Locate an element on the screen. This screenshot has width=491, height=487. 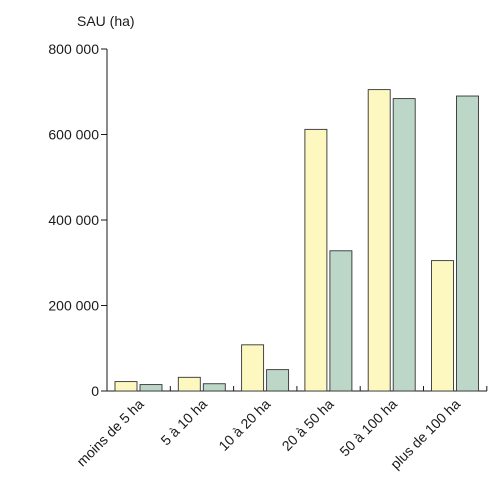
y-tick-label: 800 000 is located at coordinates (73, 49).